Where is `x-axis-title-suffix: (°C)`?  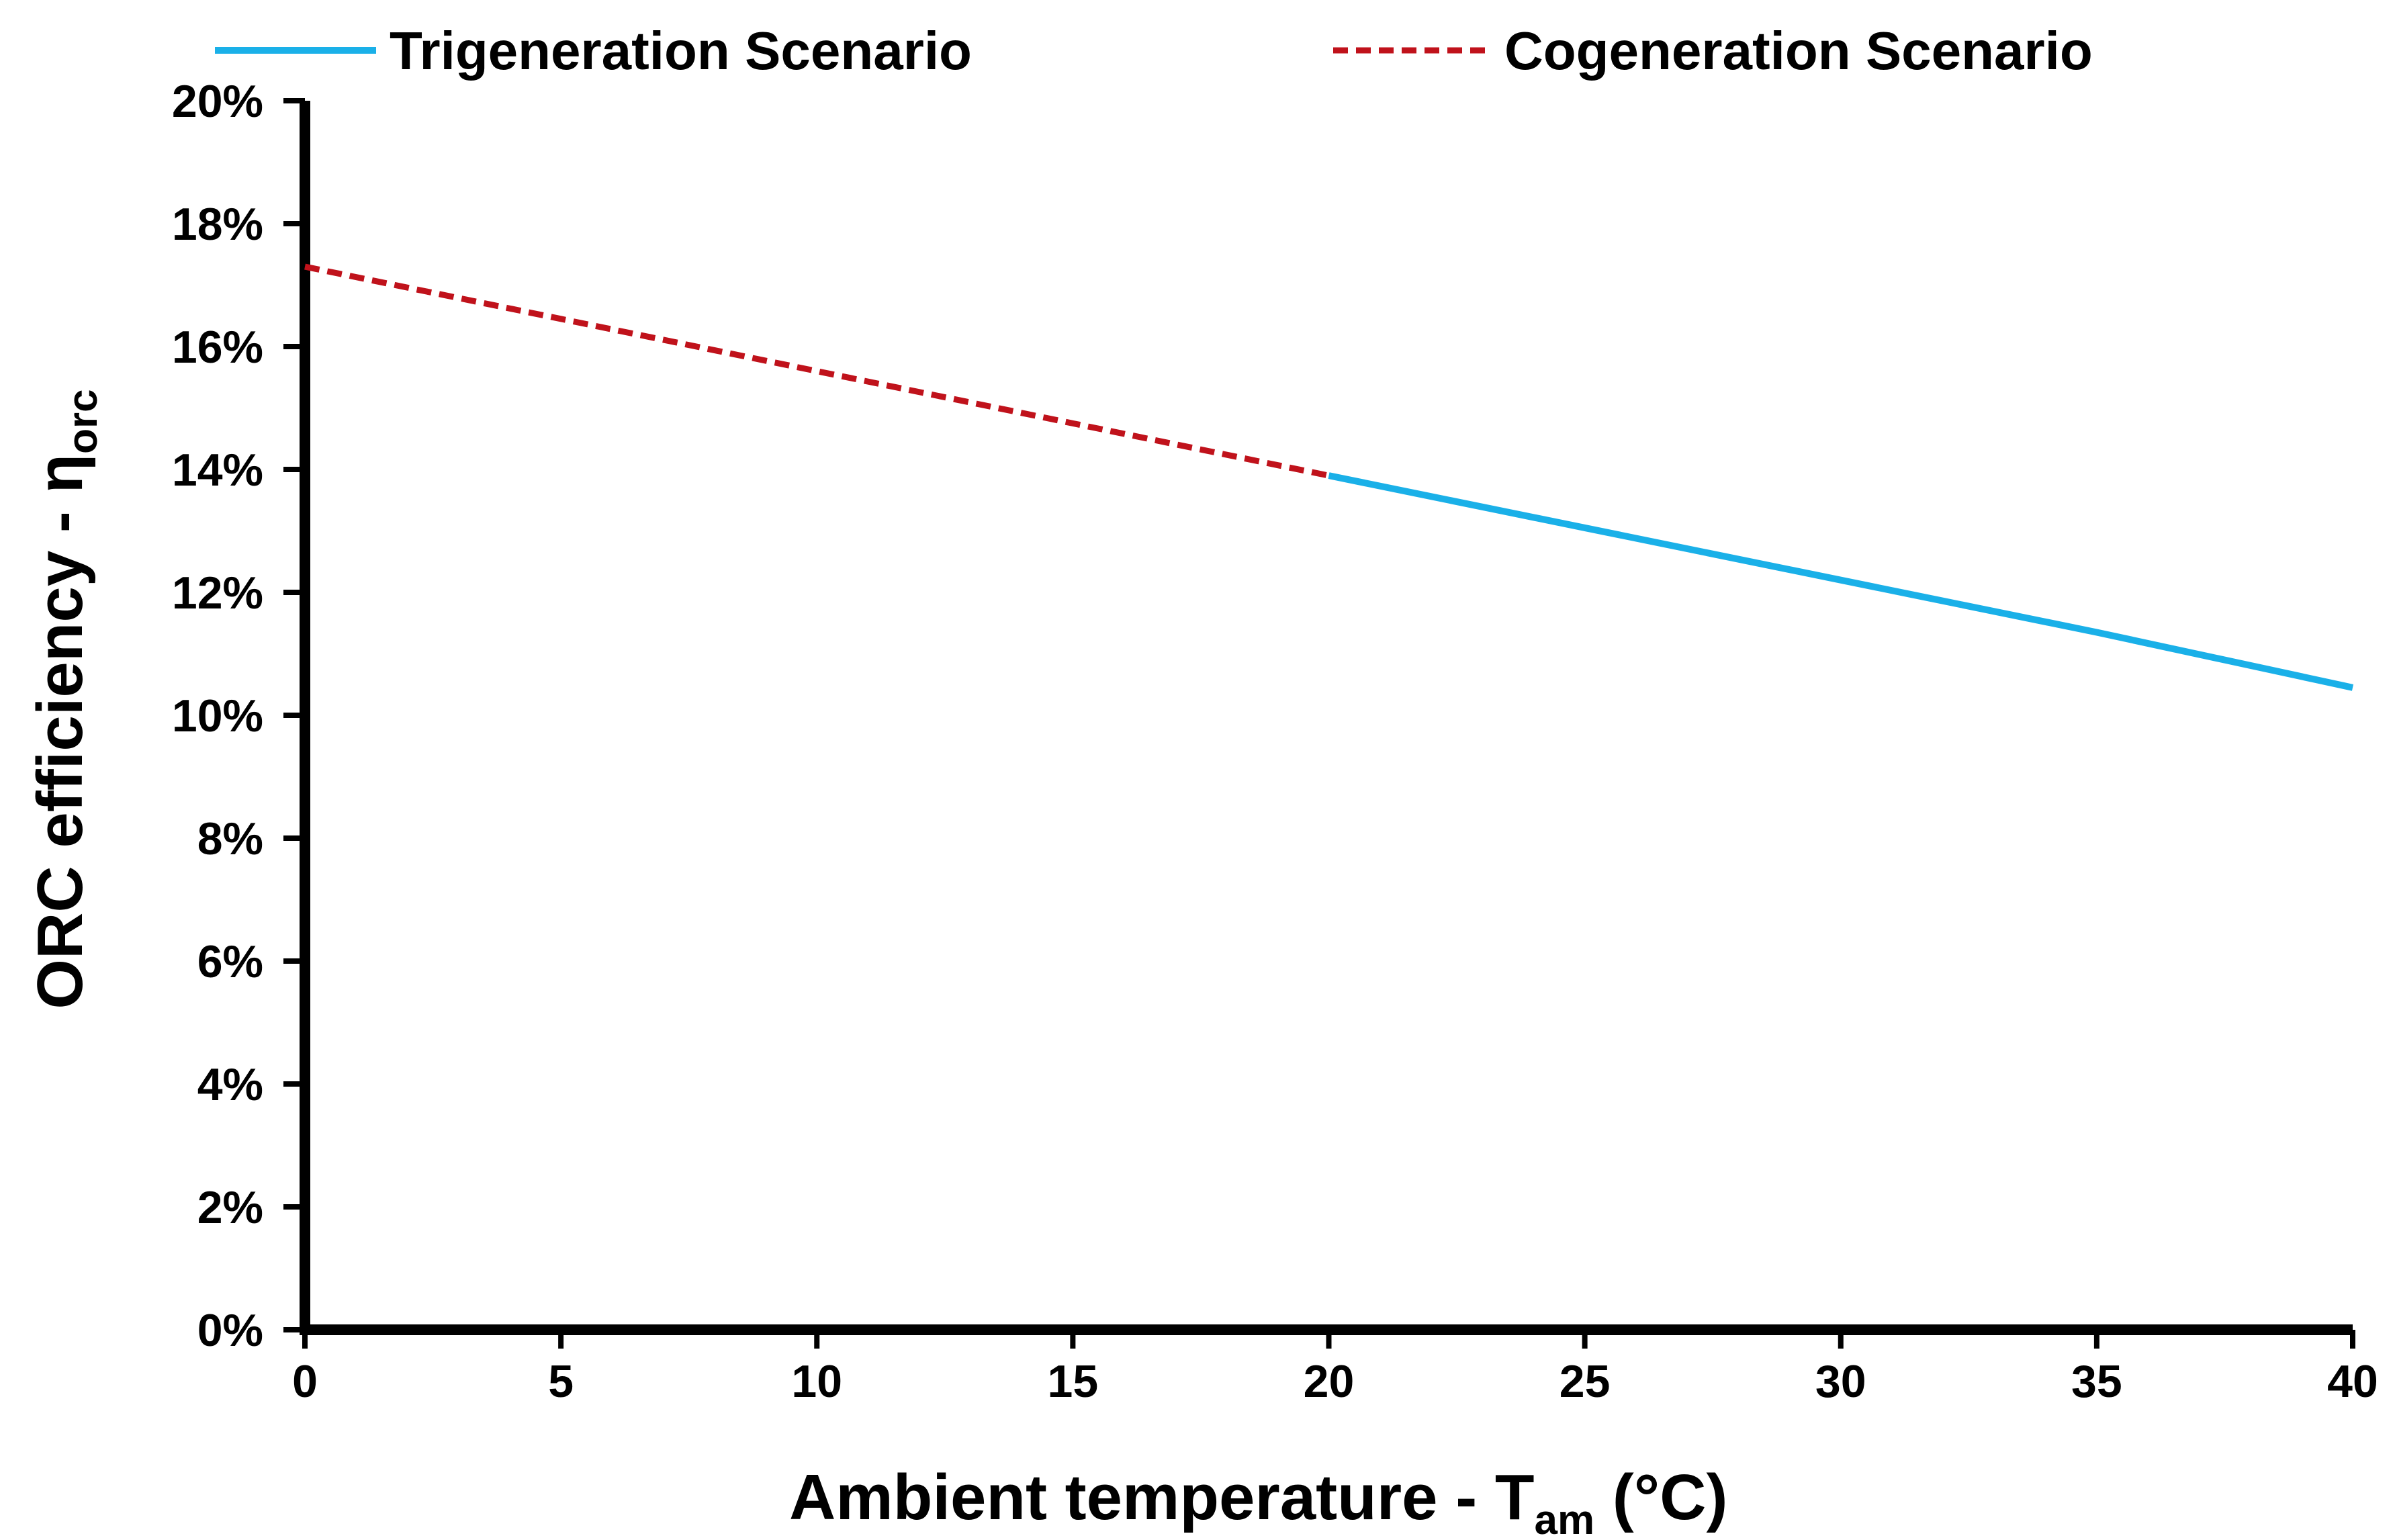
x-axis-title-suffix: (°C) is located at coordinates (1661, 1497).